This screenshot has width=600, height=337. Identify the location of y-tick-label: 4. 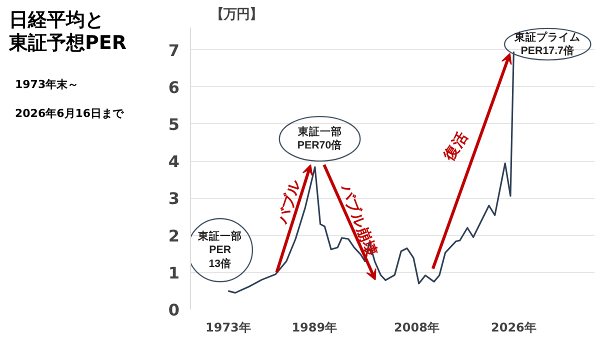
(174, 162).